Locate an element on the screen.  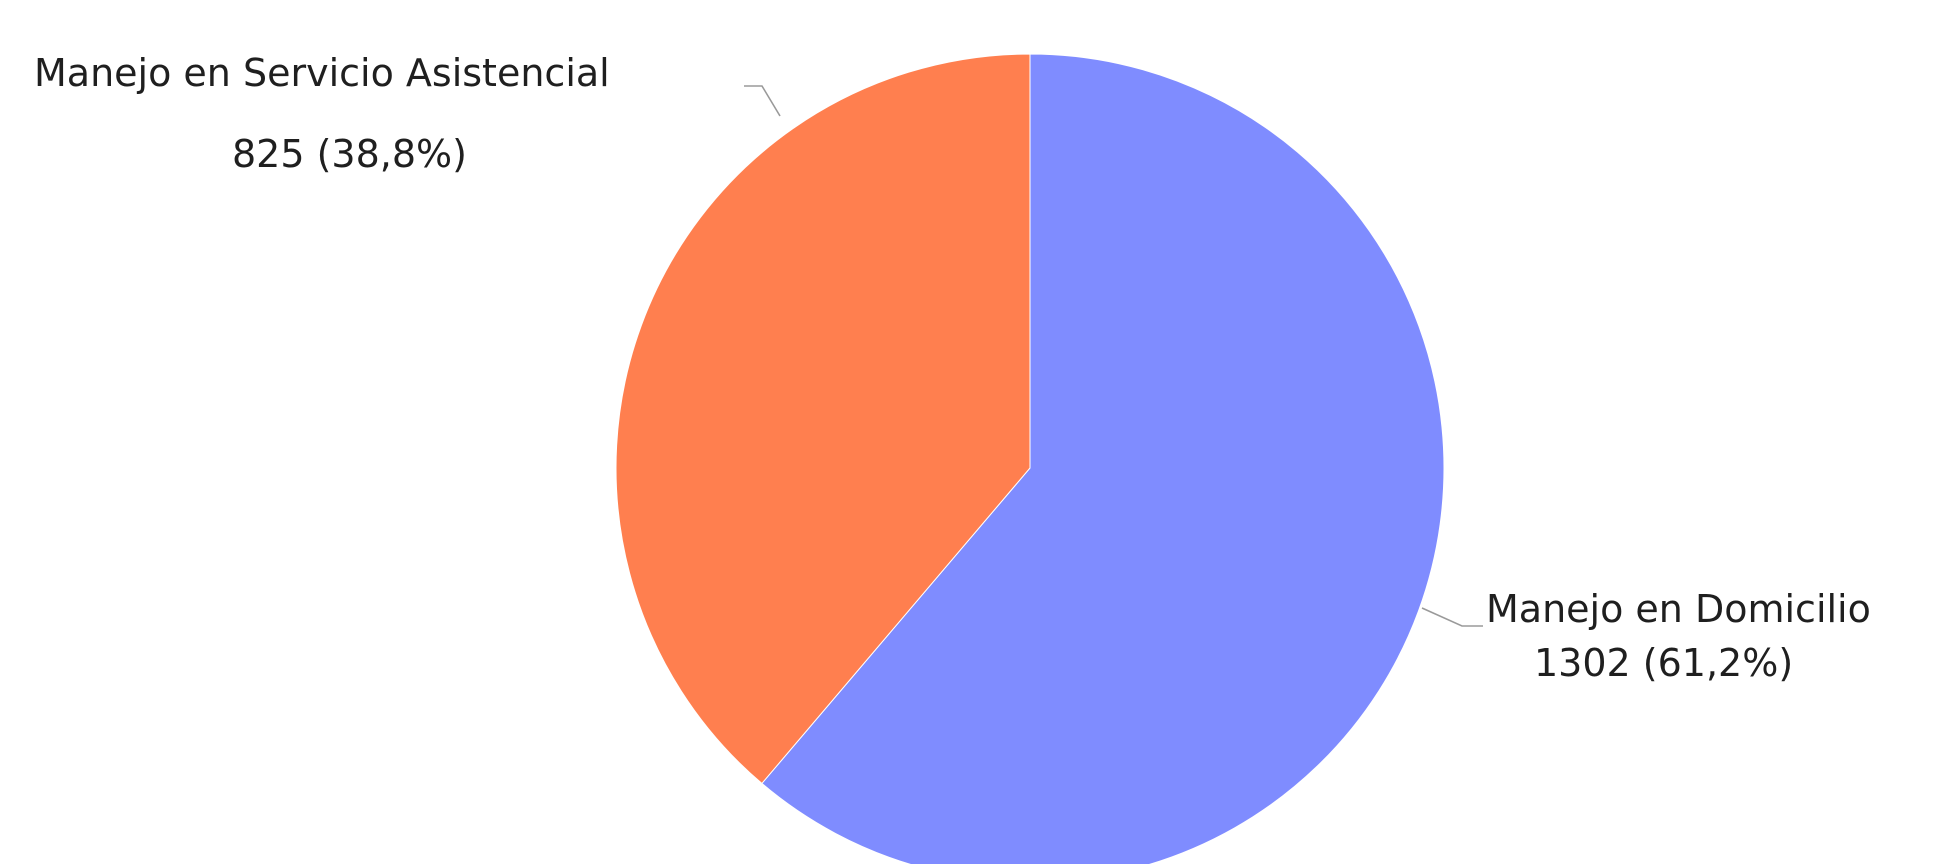
slice-label-domicilio: Manejo en Domicilio is located at coordinates (1678, 609).